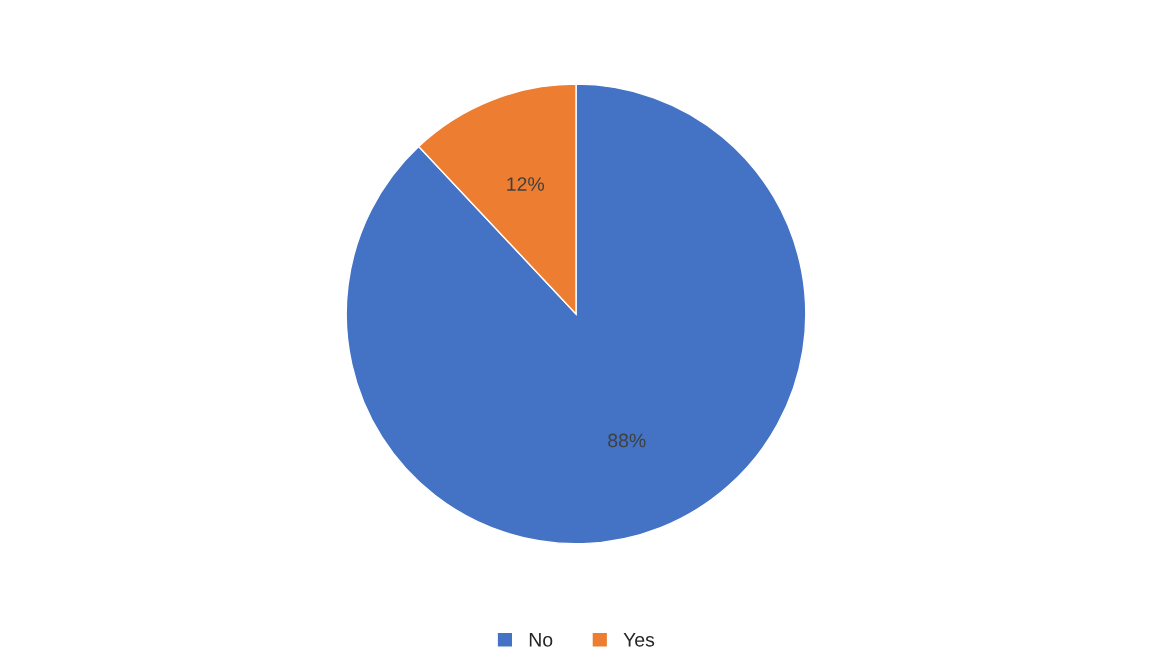 The image size is (1152, 668). What do you see at coordinates (526, 184) in the screenshot?
I see `data-label: 12%` at bounding box center [526, 184].